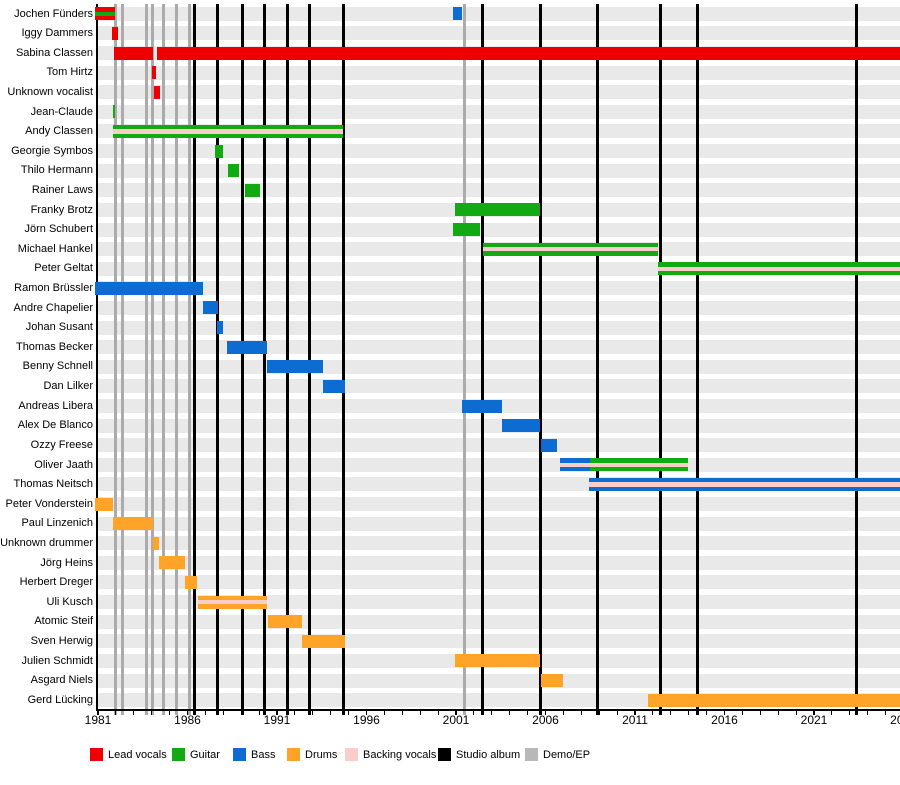  What do you see at coordinates (263, 755) in the screenshot?
I see `legend-label-bass: Bass` at bounding box center [263, 755].